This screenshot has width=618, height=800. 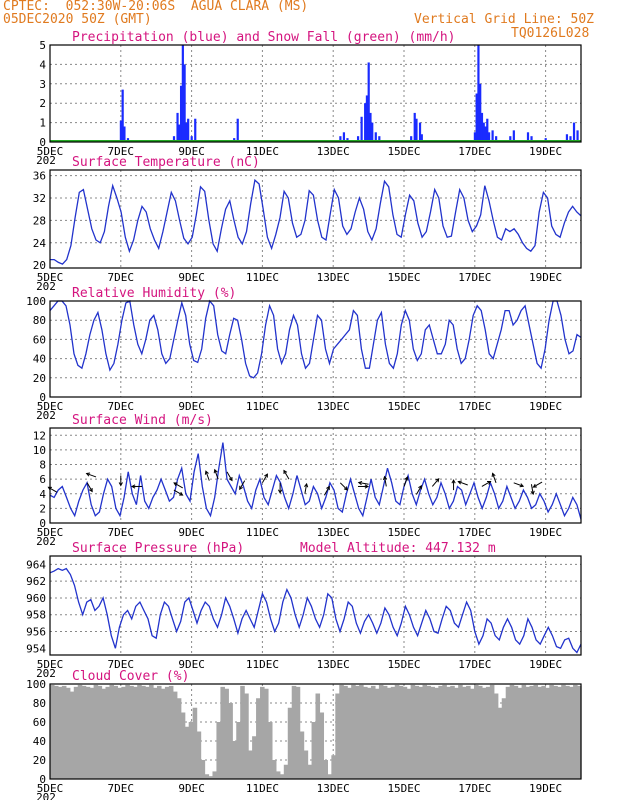 I want to click on temperature-ytick-label: 24, so click(x=40, y=243).